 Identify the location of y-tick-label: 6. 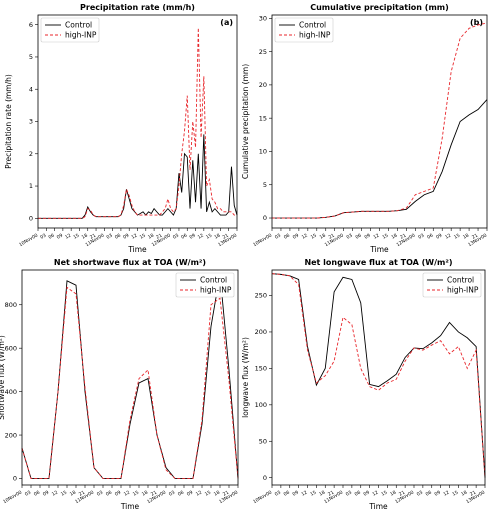
(31, 25).